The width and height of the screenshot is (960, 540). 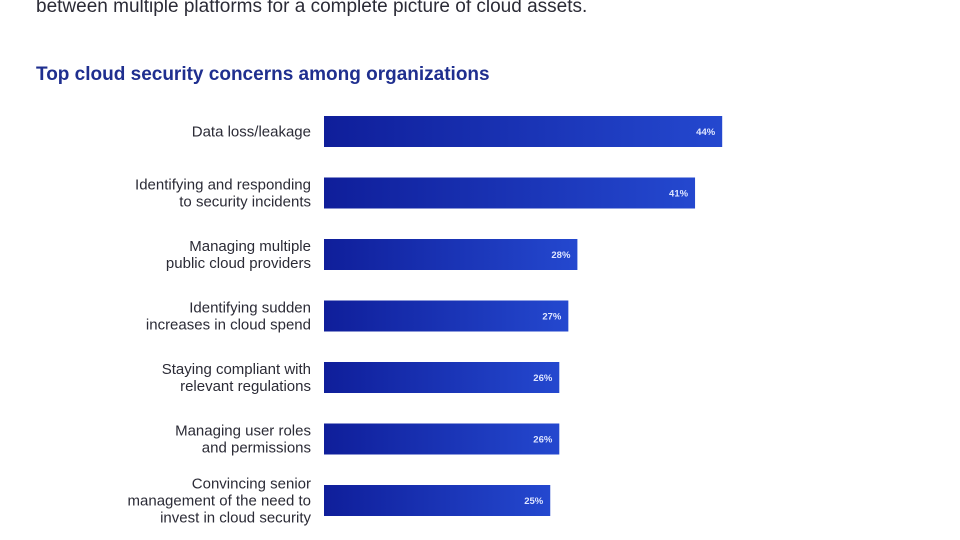 I want to click on bar-value-label: 27%, so click(x=552, y=317).